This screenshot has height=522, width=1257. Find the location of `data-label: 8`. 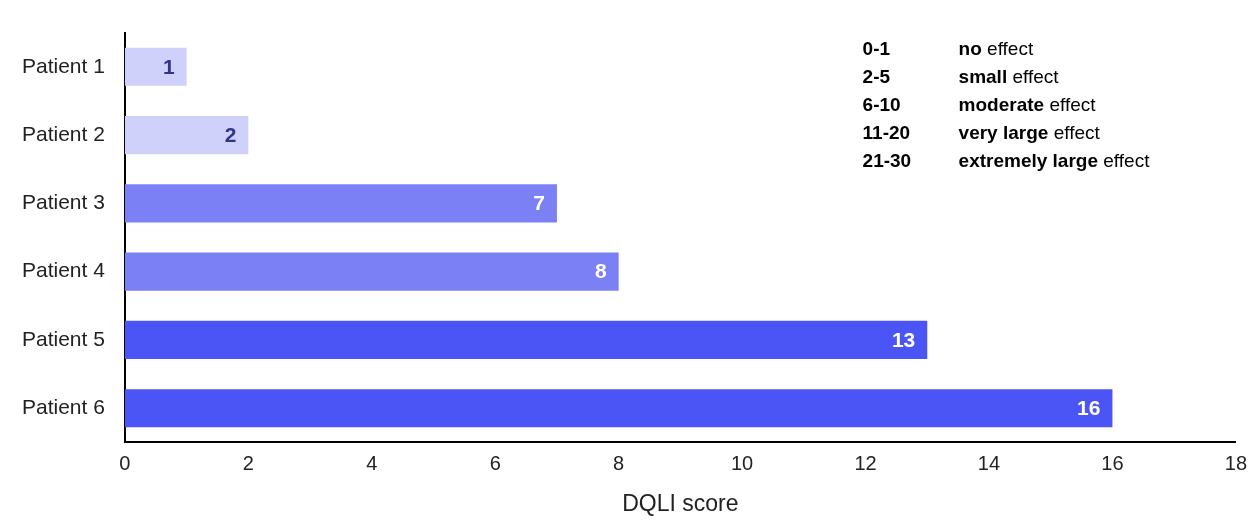

data-label: 8 is located at coordinates (600, 271).